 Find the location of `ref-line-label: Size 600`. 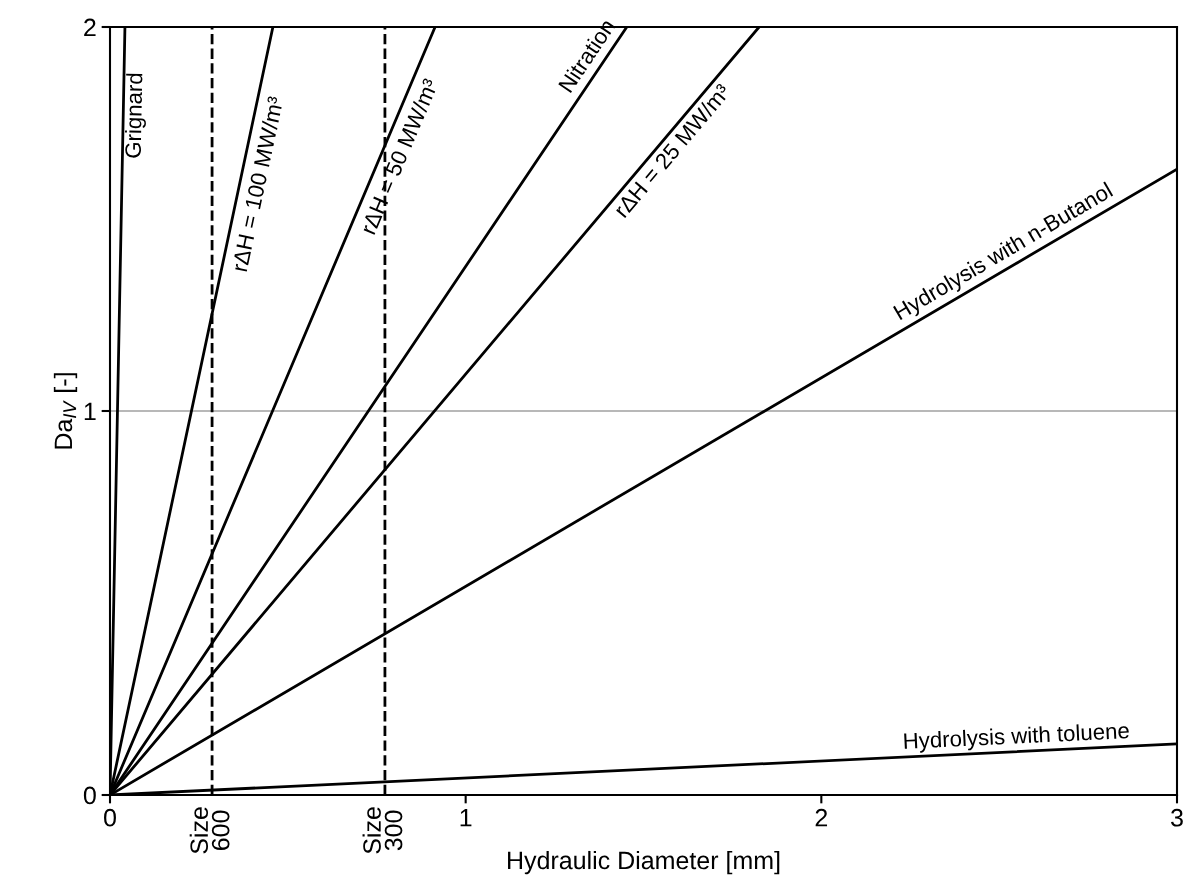

ref-line-label: Size 600 is located at coordinates (209, 830).